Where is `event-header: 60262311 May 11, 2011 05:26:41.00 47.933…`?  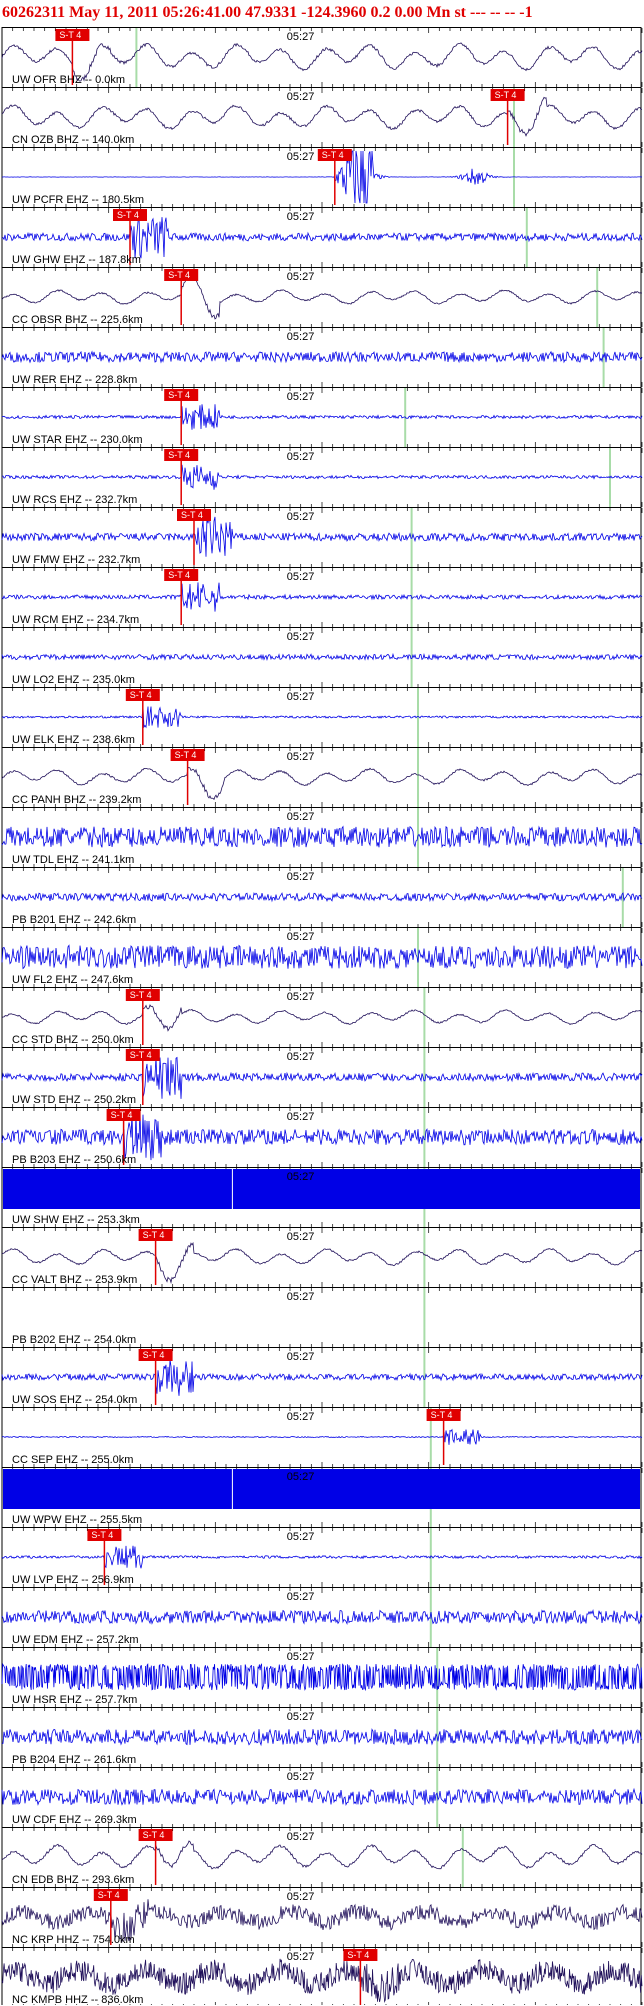 event-header: 60262311 May 11, 2011 05:26:41.00 47.933… is located at coordinates (267, 12).